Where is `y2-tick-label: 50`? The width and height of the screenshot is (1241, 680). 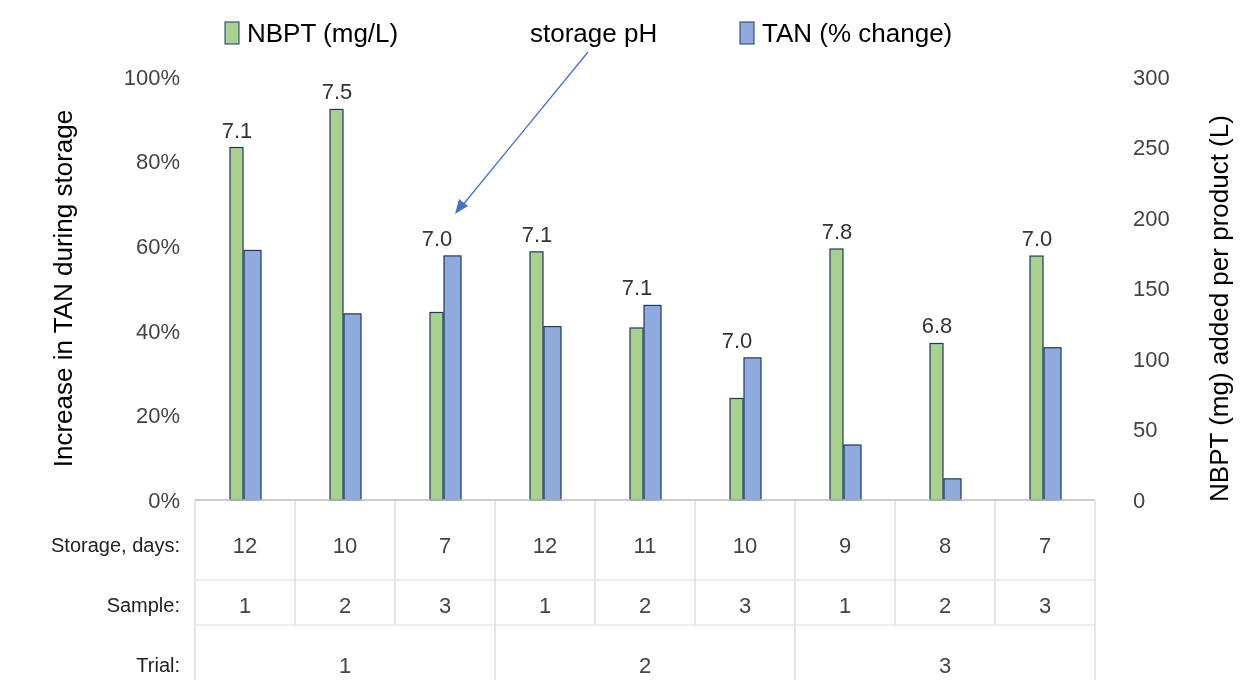 y2-tick-label: 50 is located at coordinates (1145, 430).